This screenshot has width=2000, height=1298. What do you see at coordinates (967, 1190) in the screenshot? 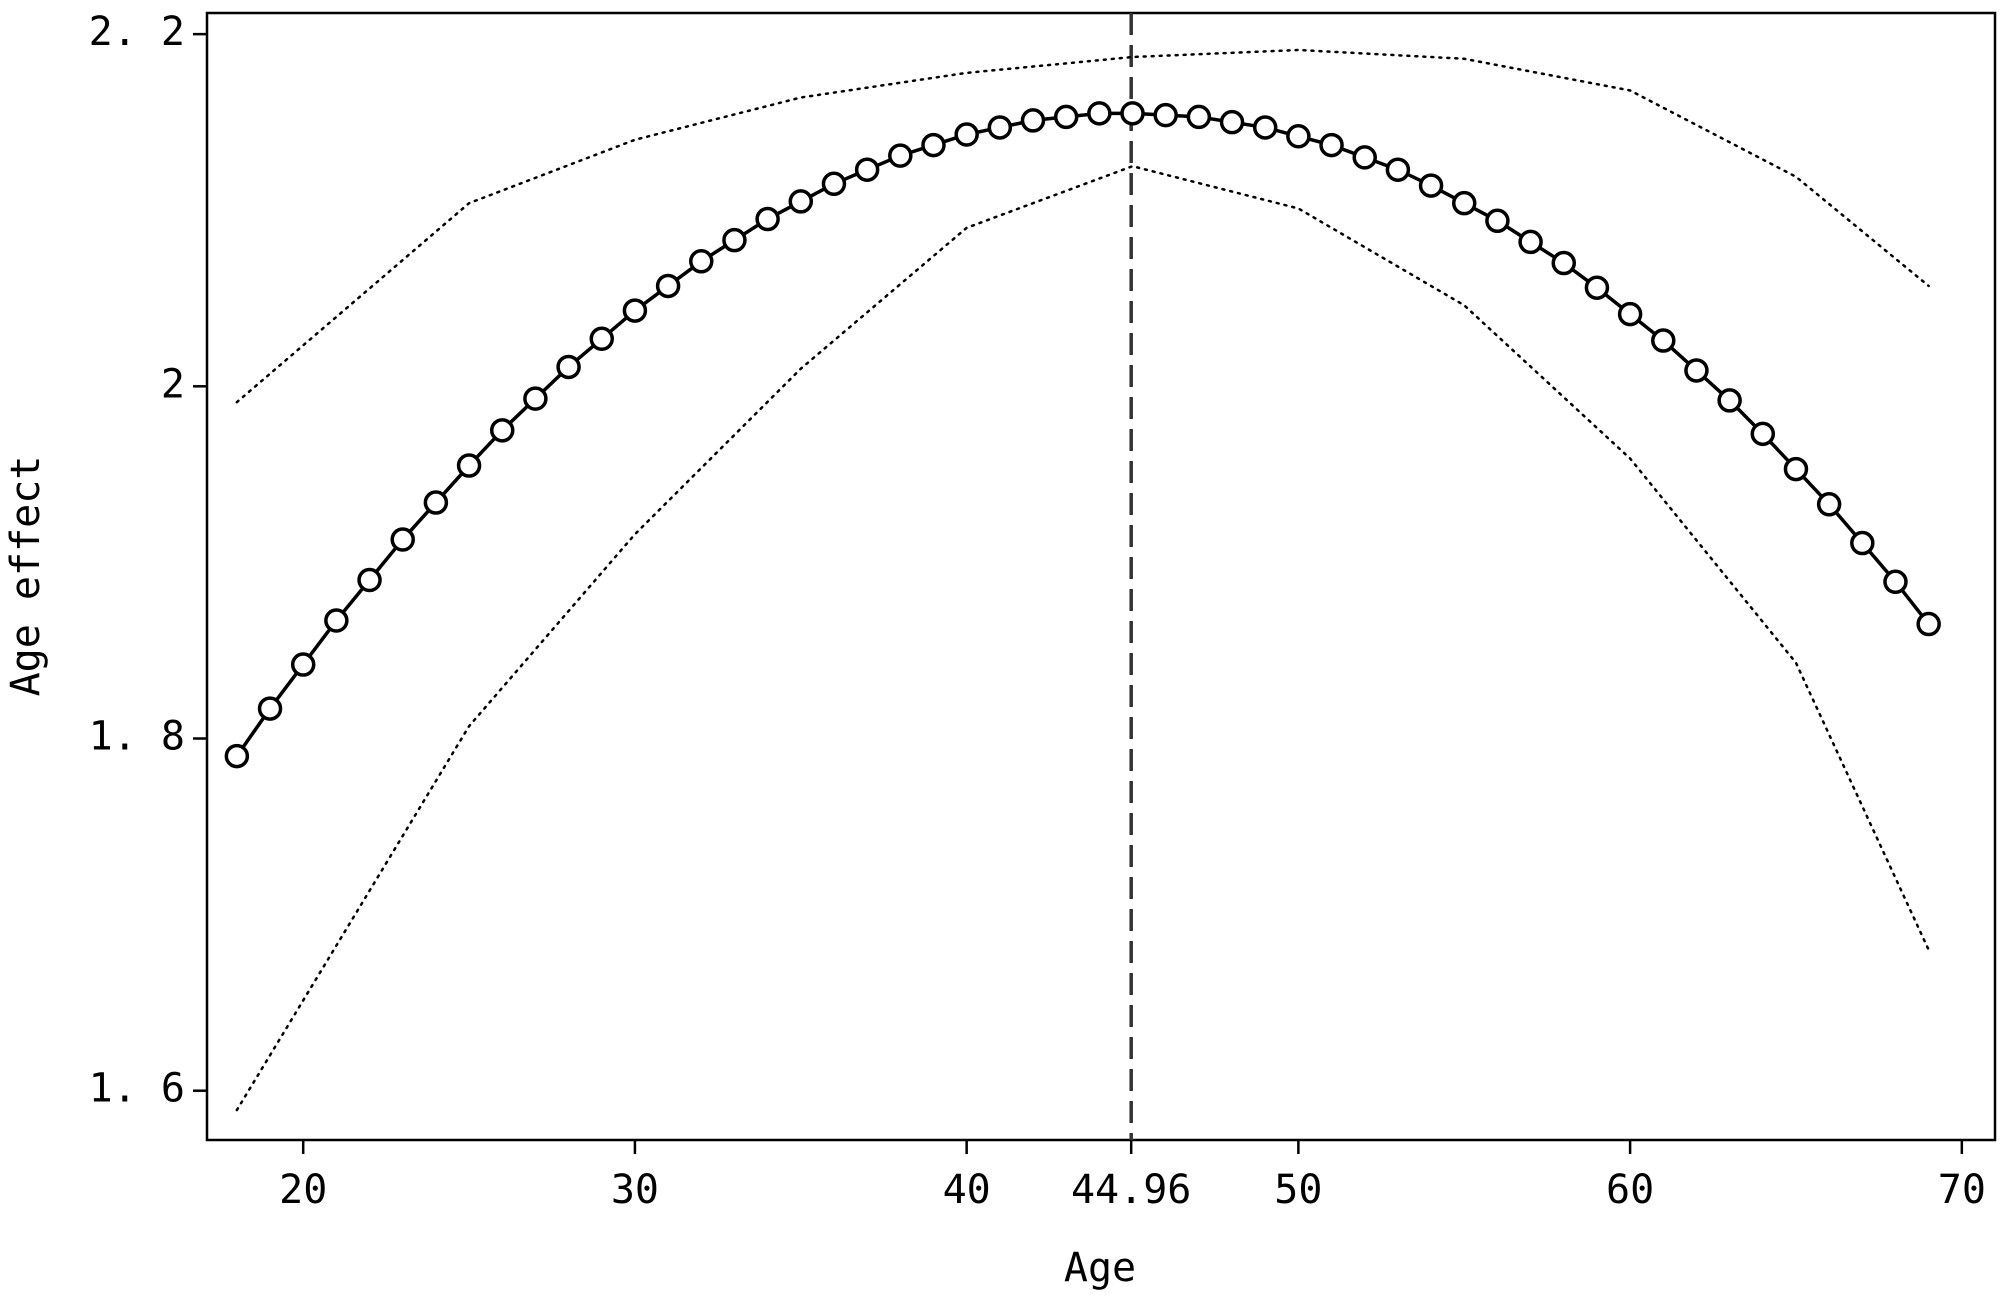
I see `x-tick-label: 40` at bounding box center [967, 1190].